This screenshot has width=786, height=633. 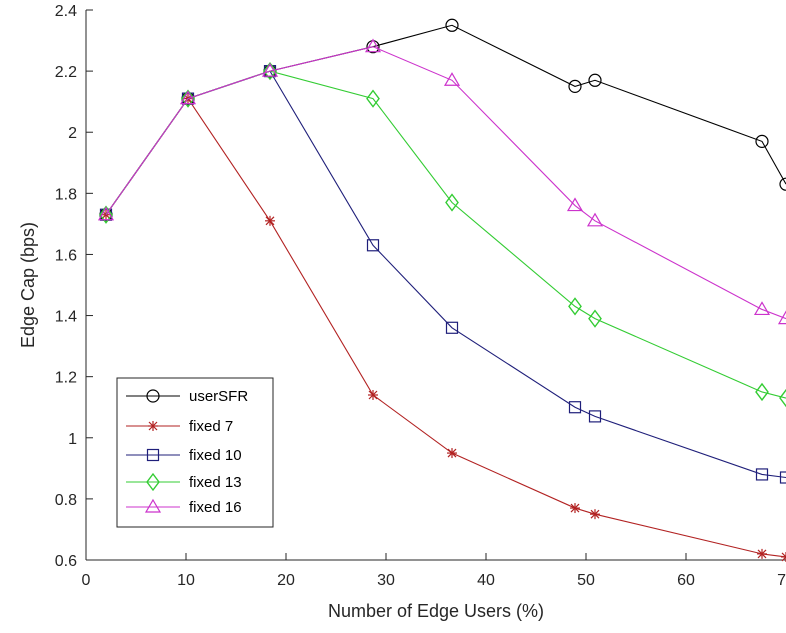 What do you see at coordinates (436, 611) in the screenshot?
I see `x-axis-label: Number of Edge Users (%)` at bounding box center [436, 611].